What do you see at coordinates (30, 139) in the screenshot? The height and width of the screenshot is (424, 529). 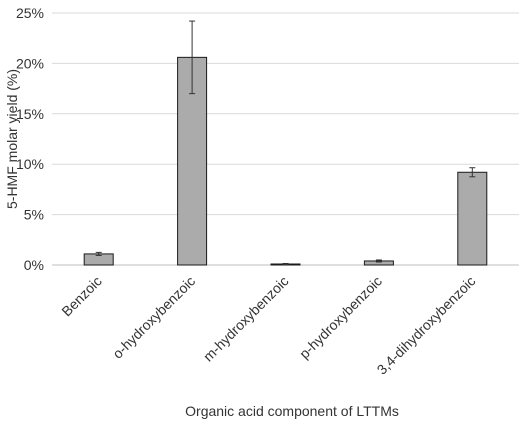 I see `y-tick-labels: 0% 5% 10% 15% 20% 25%` at bounding box center [30, 139].